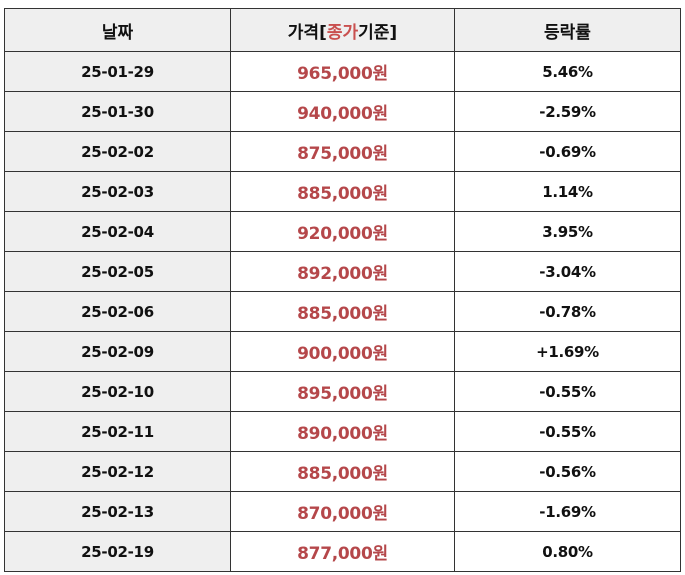 This screenshot has height=575, width=685. I want to click on date-cell: 25-02-10, so click(117, 391).